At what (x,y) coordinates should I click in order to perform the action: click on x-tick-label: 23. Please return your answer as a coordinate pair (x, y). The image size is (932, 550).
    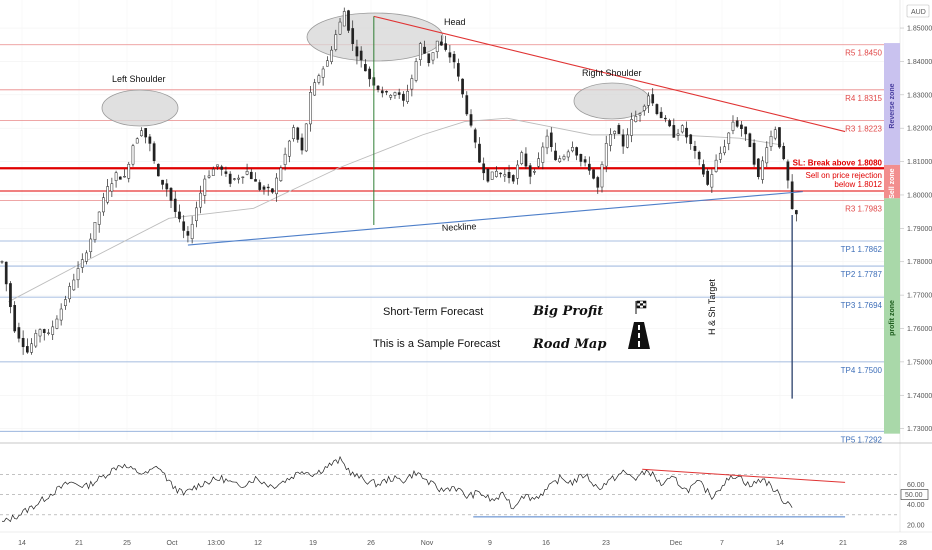
    Looking at the image, I should click on (606, 543).